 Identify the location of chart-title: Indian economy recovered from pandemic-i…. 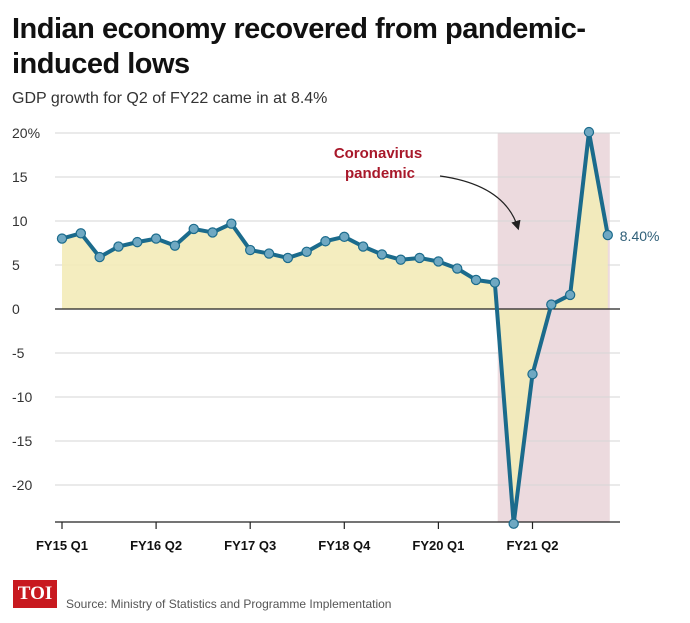
(299, 46).